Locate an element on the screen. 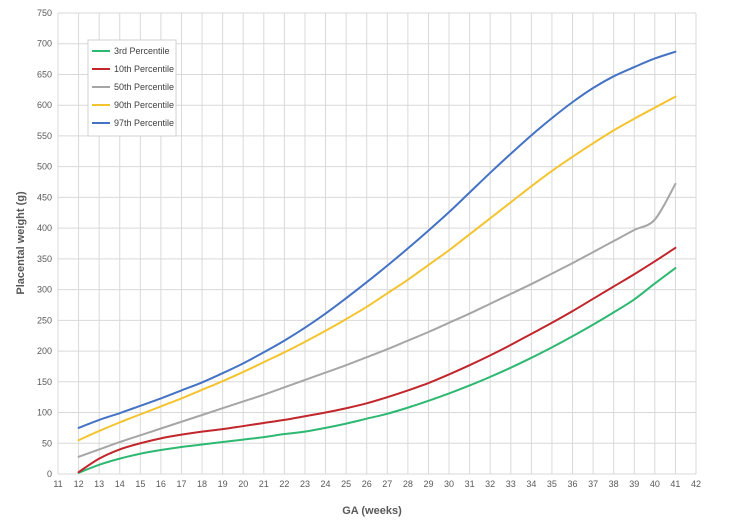 This screenshot has height=526, width=744. x-tick-label: 21 is located at coordinates (264, 484).